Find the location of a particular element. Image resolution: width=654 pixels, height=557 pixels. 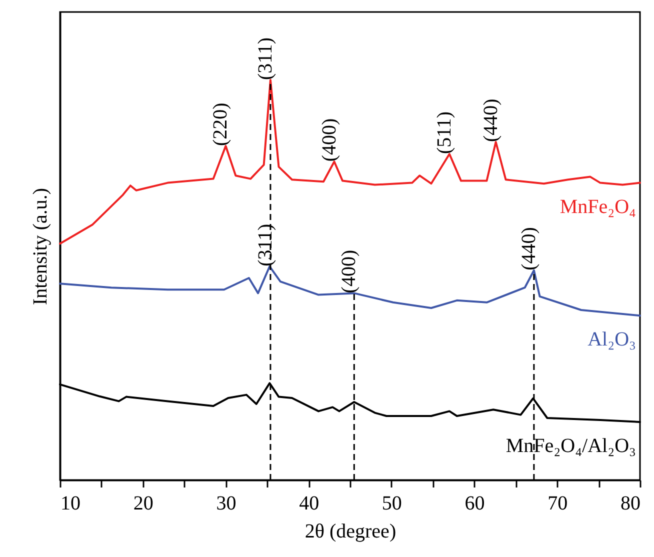

x-tick-label: 40 is located at coordinates (309, 503).